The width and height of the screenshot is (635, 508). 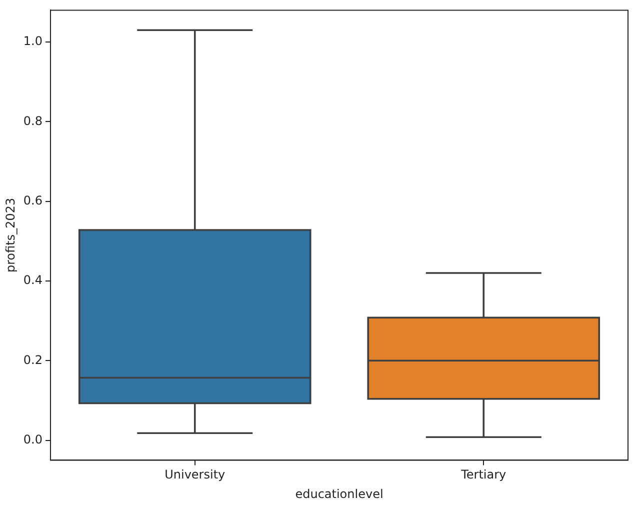 What do you see at coordinates (32, 280) in the screenshot?
I see `y-tick-label: 0.4` at bounding box center [32, 280].